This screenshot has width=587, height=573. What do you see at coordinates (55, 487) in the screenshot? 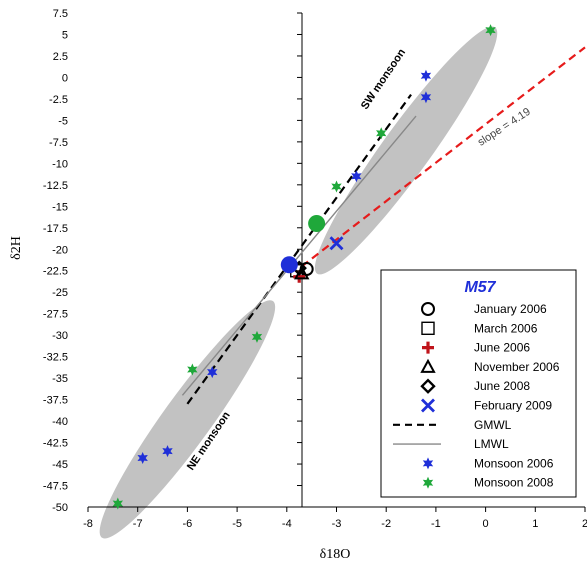
I see `y-tick-label: -47.5` at bounding box center [55, 487].